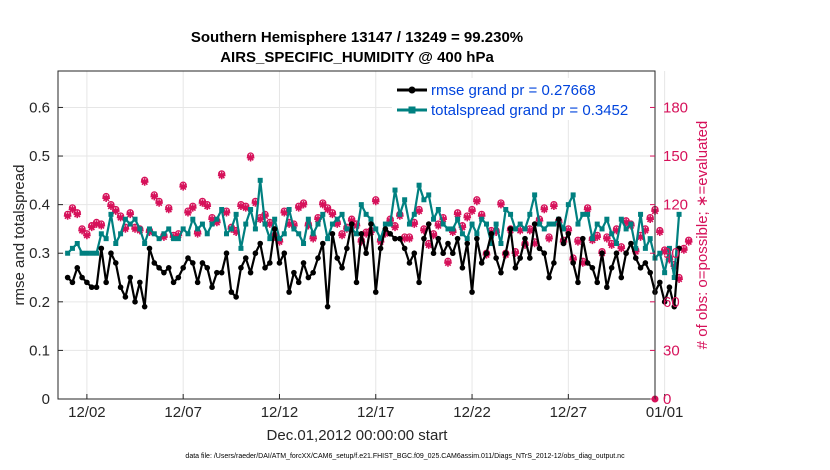 The width and height of the screenshot is (830, 470). Describe the element at coordinates (671, 350) in the screenshot. I see `y-right-tick-label: 30` at that location.